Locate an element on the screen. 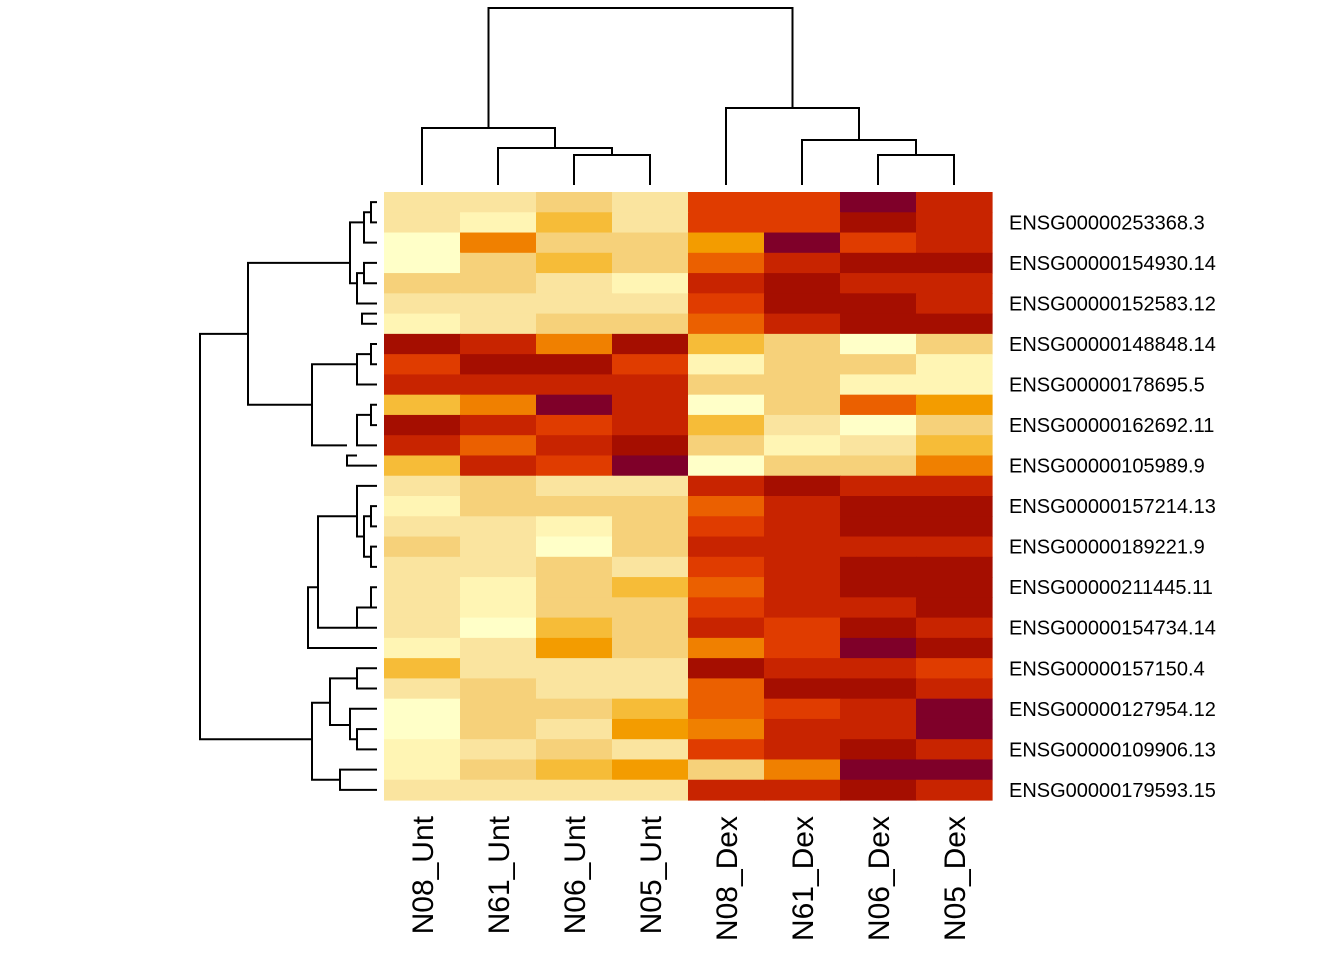  row-dendrogram is located at coordinates (288, 496).